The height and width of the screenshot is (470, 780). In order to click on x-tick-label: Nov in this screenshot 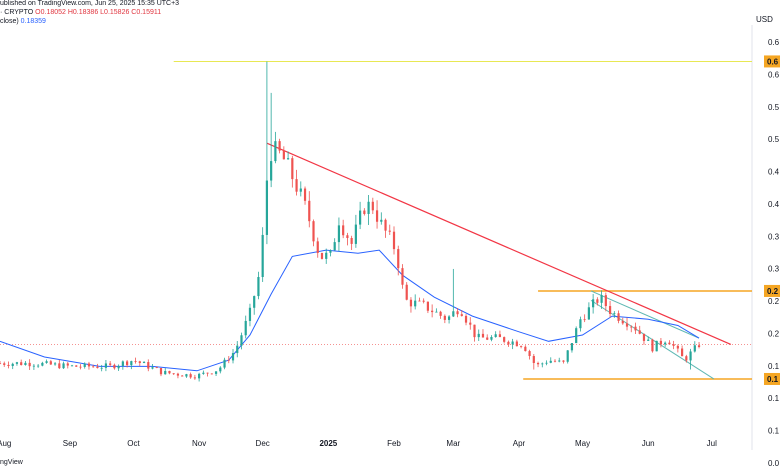, I will do `click(199, 443)`.